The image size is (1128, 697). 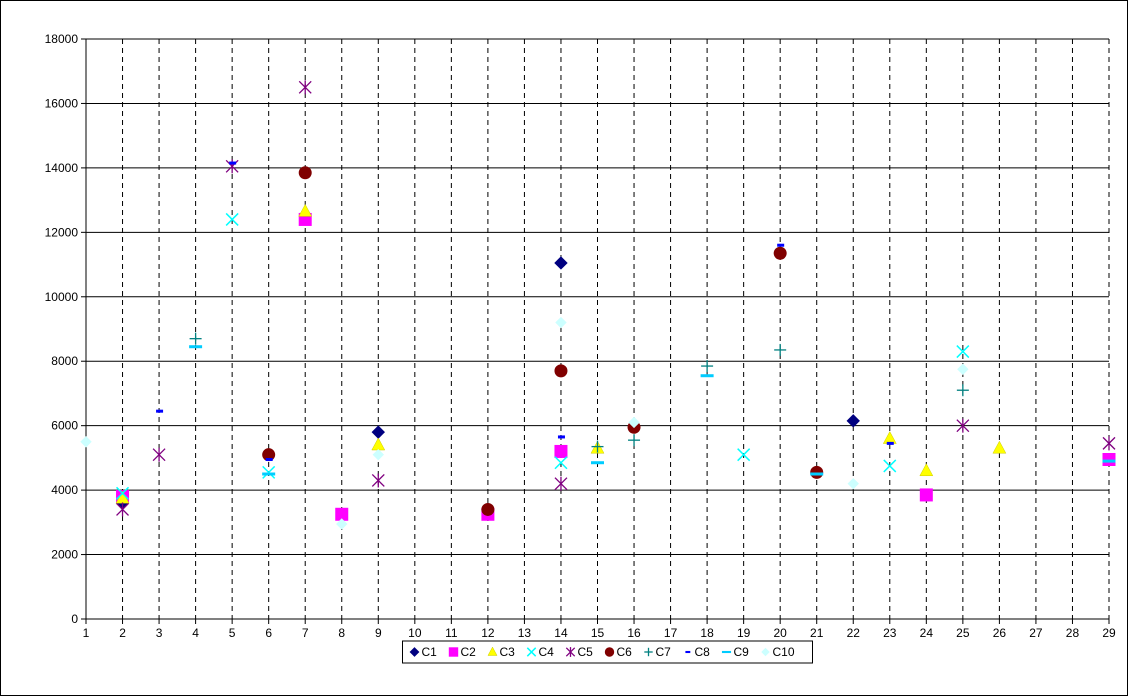 I want to click on x-tick-label: 14, so click(x=561, y=633).